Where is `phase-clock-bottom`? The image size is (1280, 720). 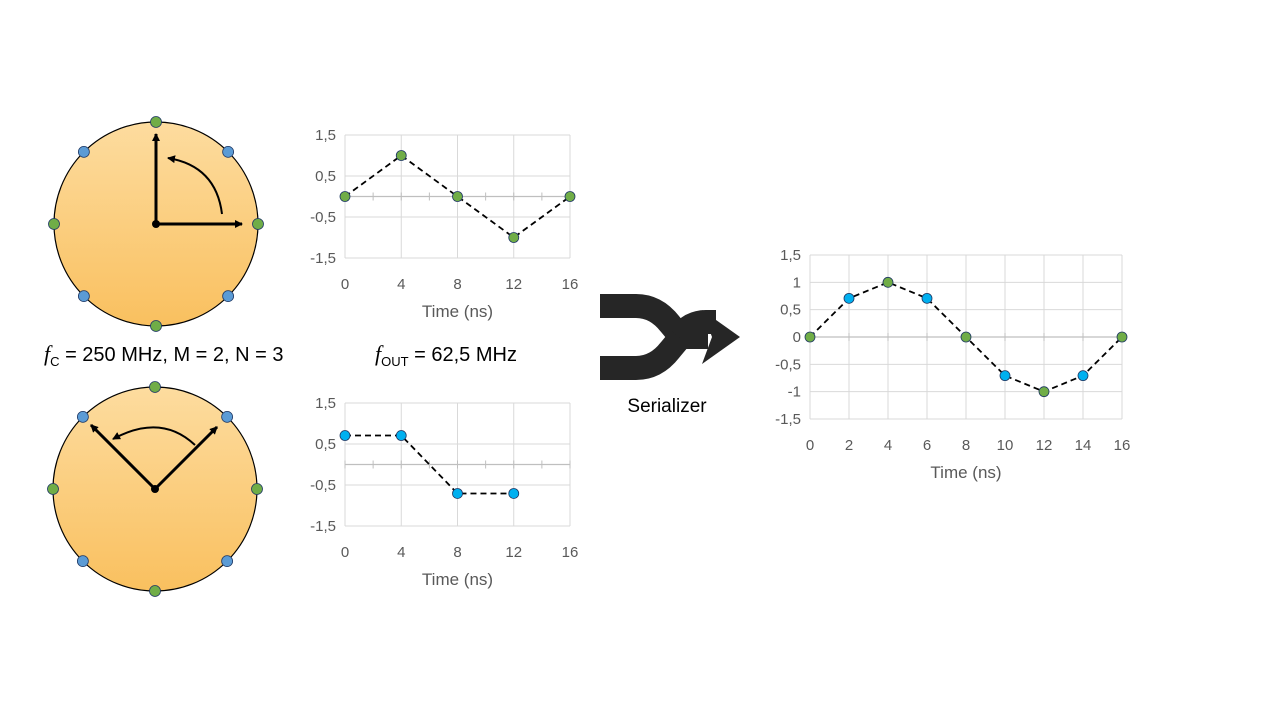 phase-clock-bottom is located at coordinates (155, 489).